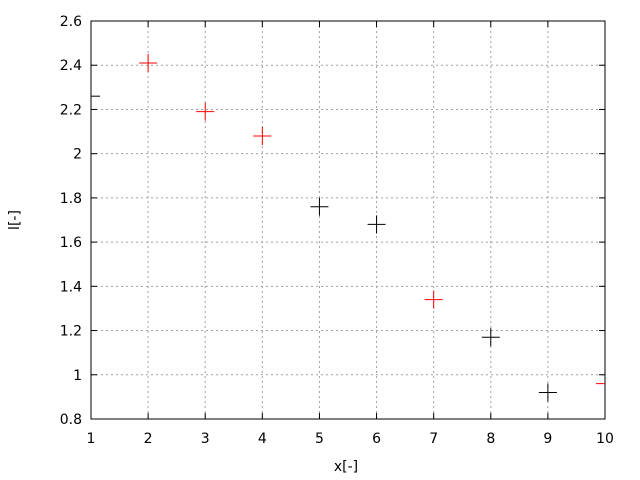  I want to click on y-tick-label: 2.2, so click(71, 110).